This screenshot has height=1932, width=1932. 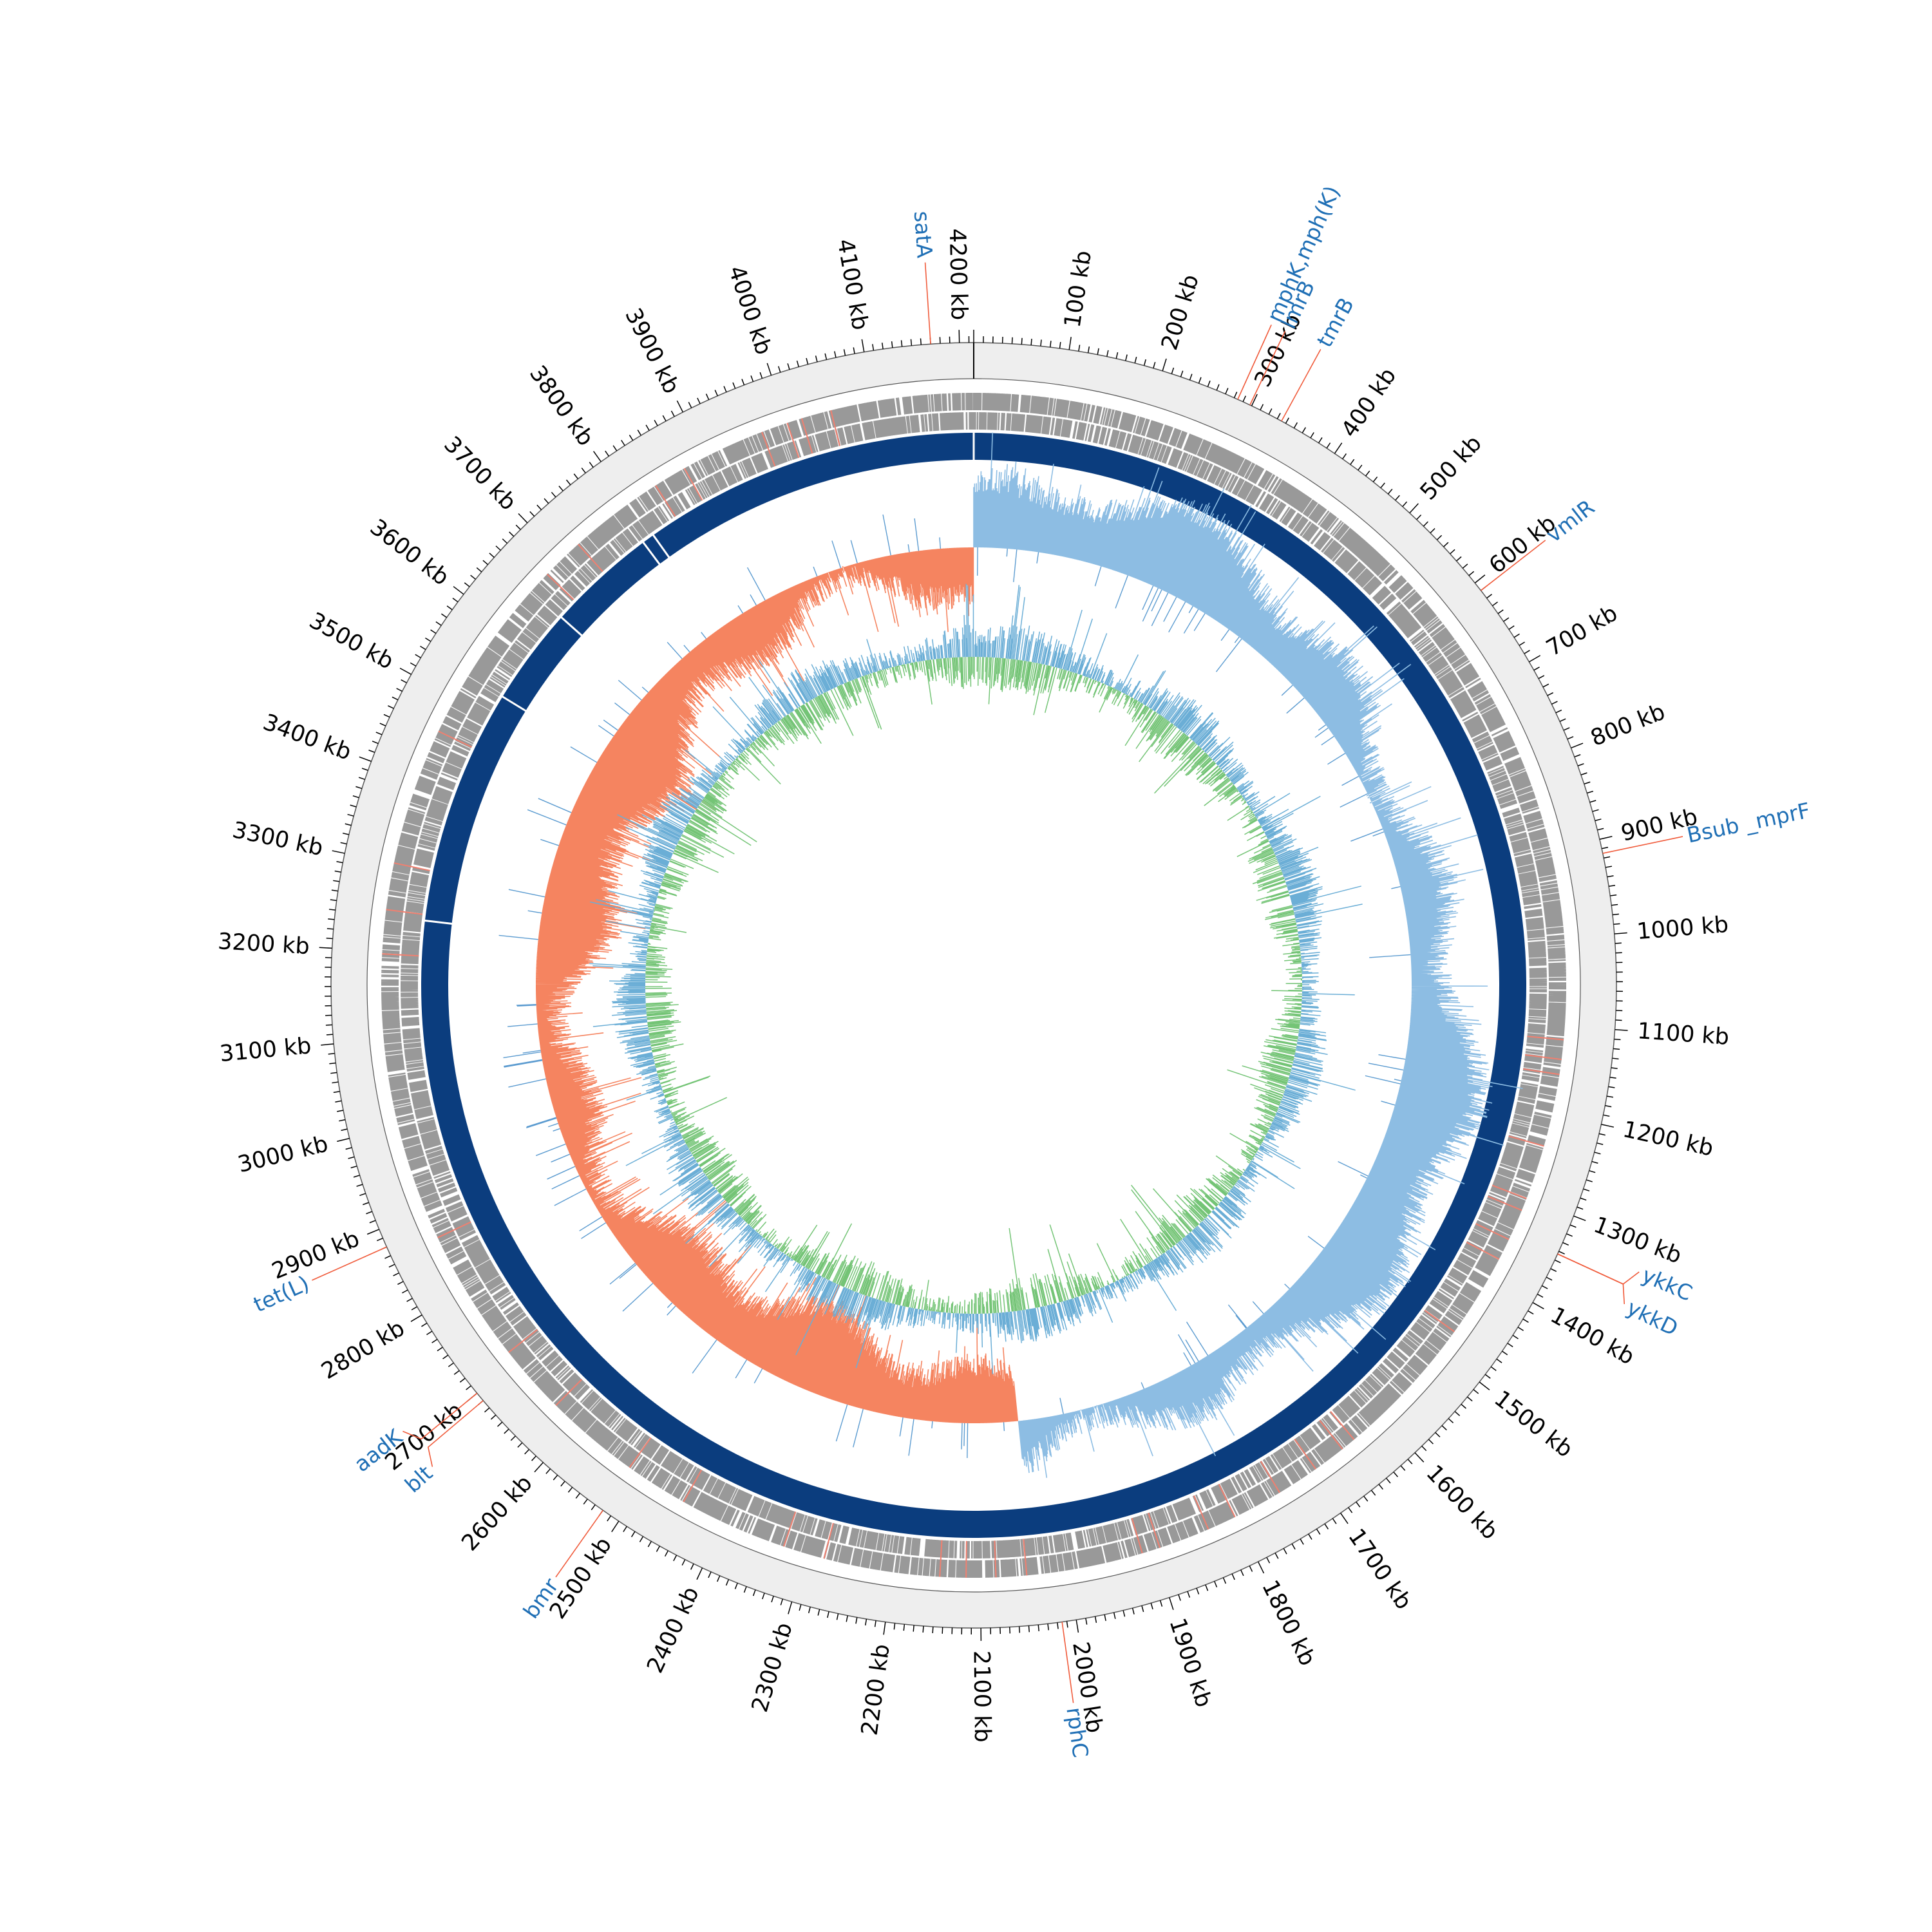 I want to click on tick-label-3100: 3100 kb, so click(x=265, y=1050).